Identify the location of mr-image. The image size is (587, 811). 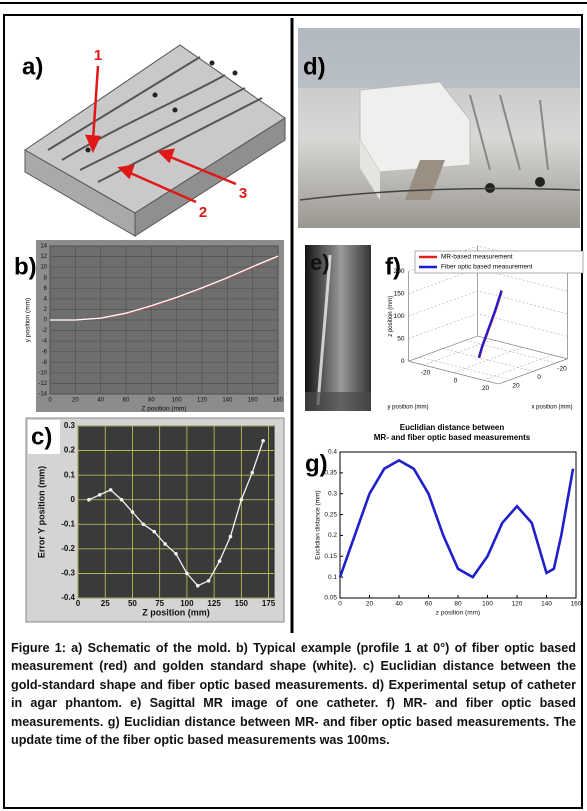
(338, 328).